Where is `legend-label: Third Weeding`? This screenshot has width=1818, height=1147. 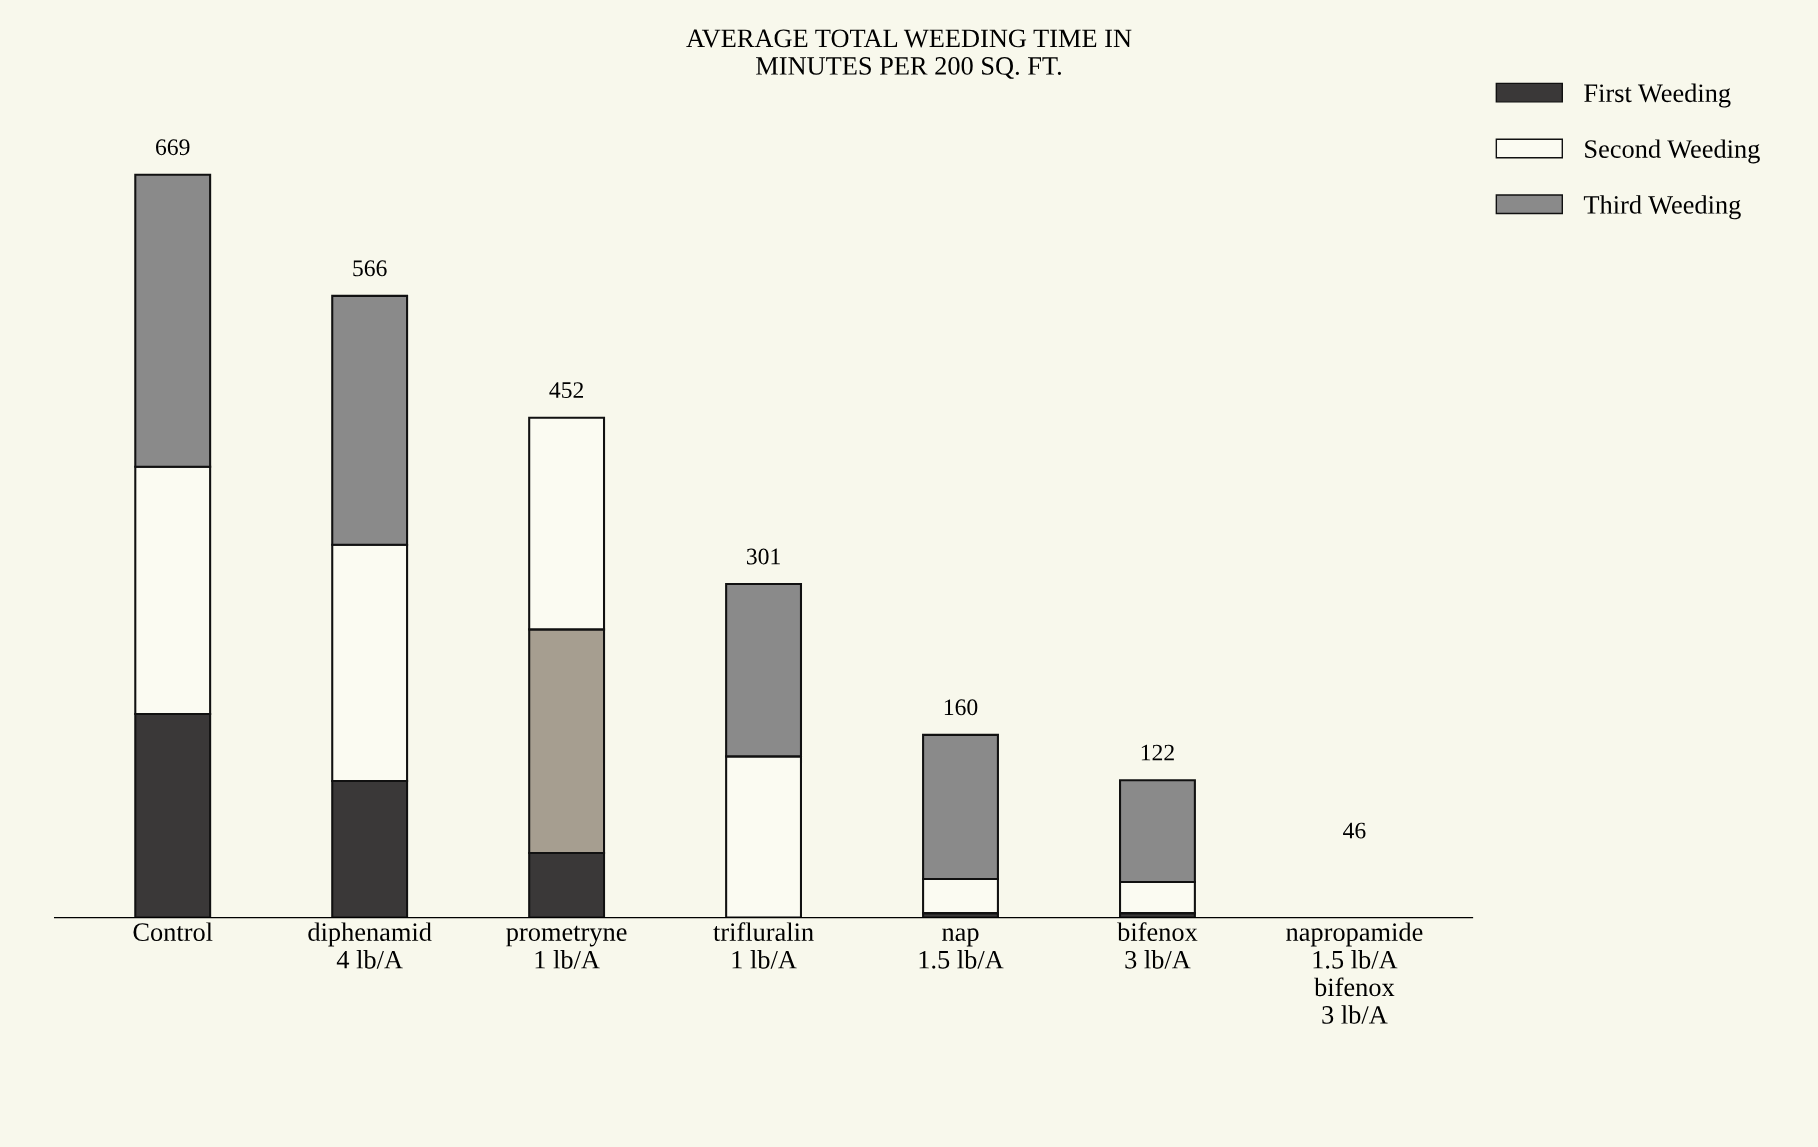 legend-label: Third Weeding is located at coordinates (1662, 207).